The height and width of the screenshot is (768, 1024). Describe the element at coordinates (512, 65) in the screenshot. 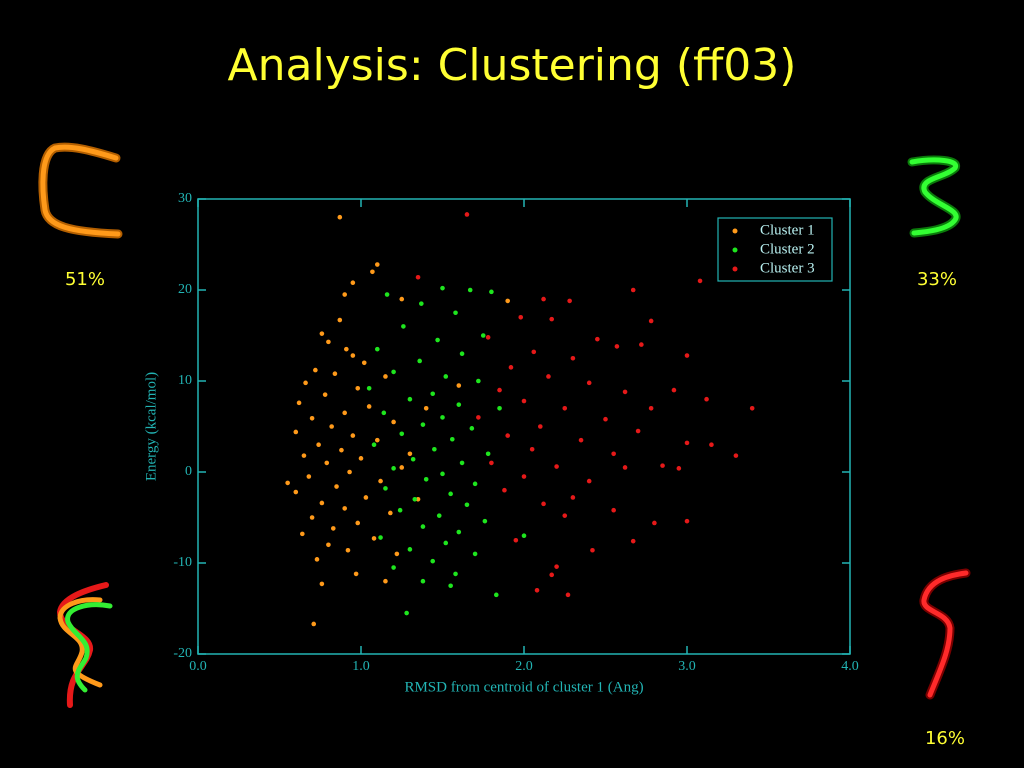

I see `slide-title: Analysis: Clustering (ff03)` at that location.